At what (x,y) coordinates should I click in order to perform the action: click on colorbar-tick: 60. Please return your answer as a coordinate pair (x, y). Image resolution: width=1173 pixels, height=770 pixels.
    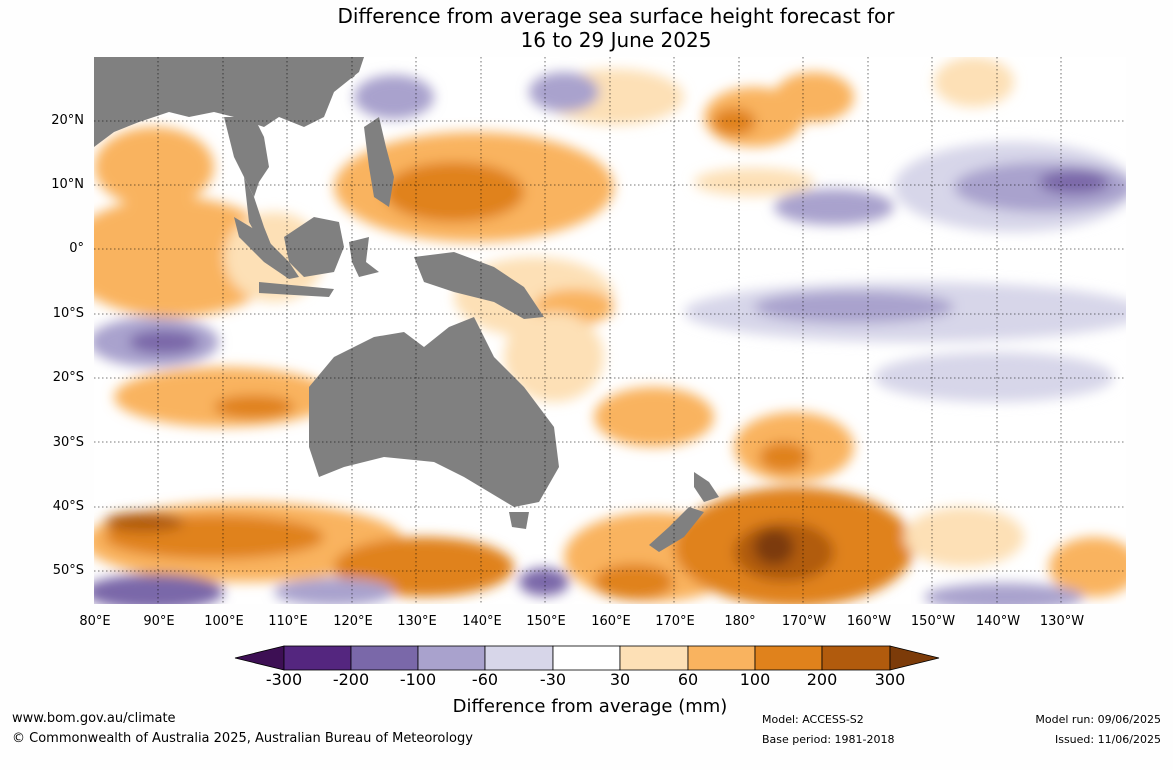
    Looking at the image, I should click on (688, 679).